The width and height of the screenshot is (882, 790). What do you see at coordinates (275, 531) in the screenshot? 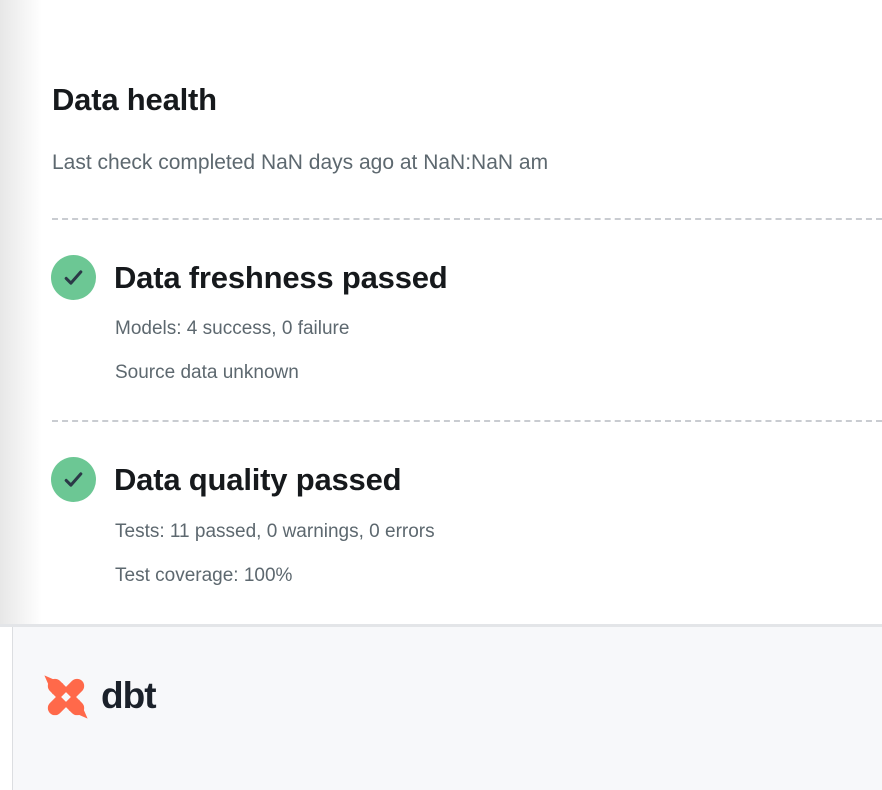
I see `tests-stat-text: Tests: 11 passed, 0 warnings, 0 errors` at bounding box center [275, 531].